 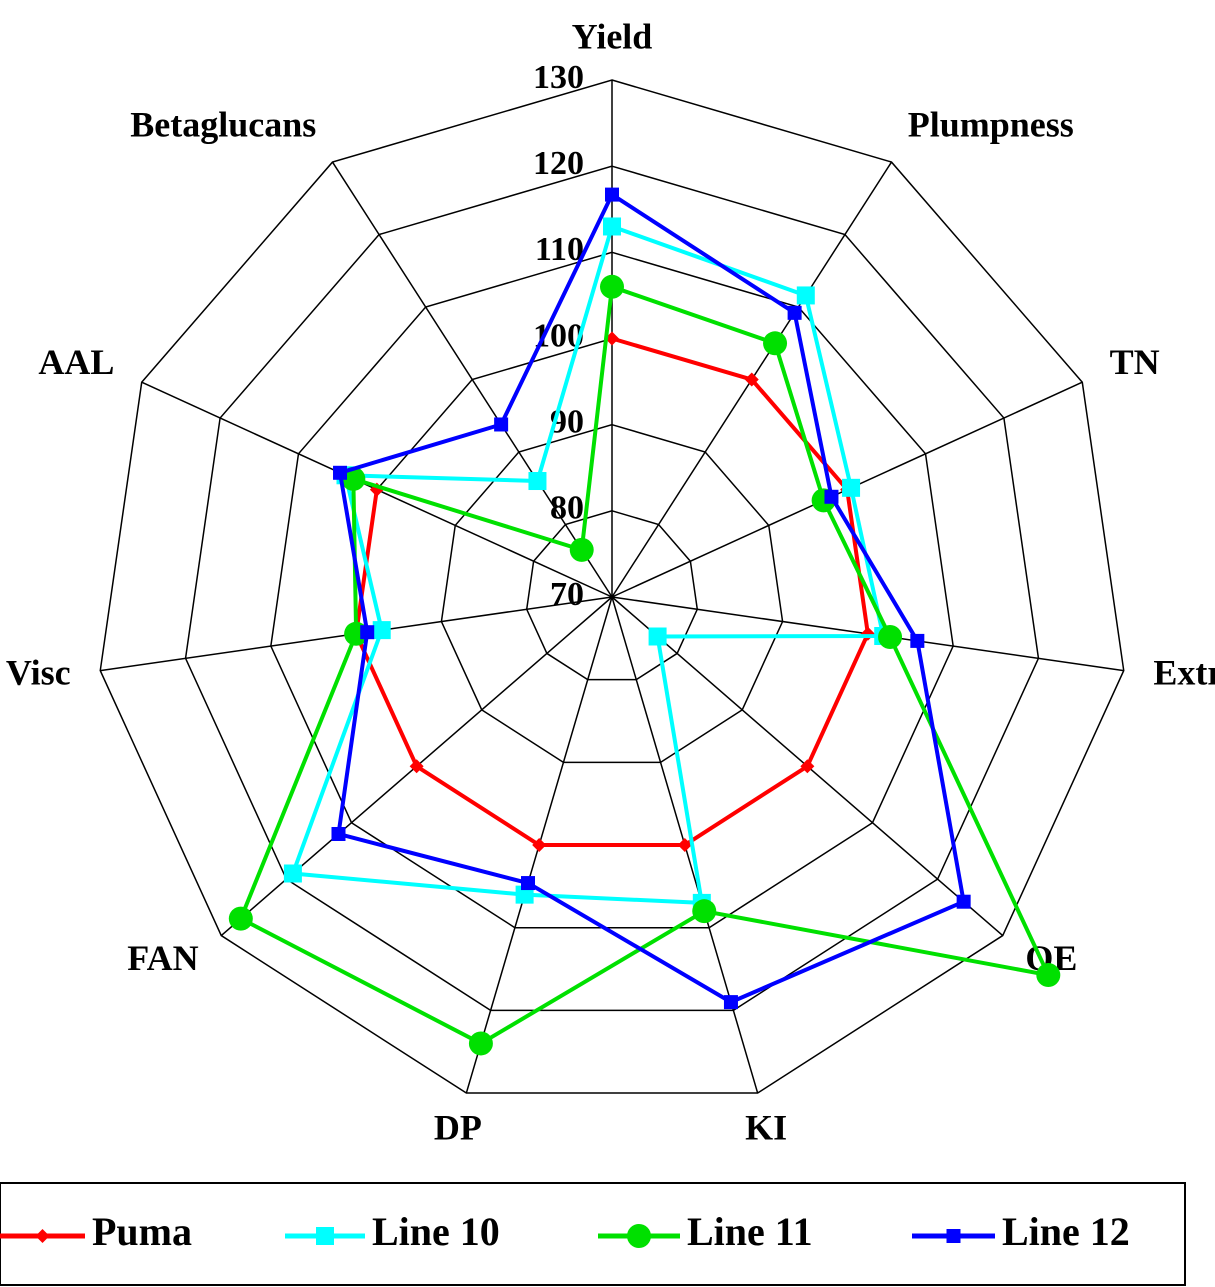 What do you see at coordinates (558, 163) in the screenshot?
I see `r-tick-label: 120` at bounding box center [558, 163].